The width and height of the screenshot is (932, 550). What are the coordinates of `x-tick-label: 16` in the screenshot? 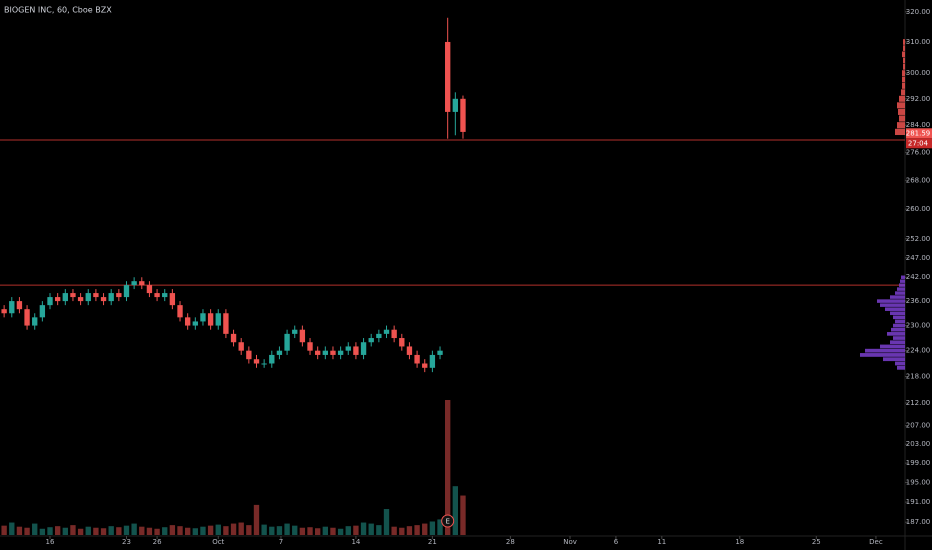 It's located at (50, 542).